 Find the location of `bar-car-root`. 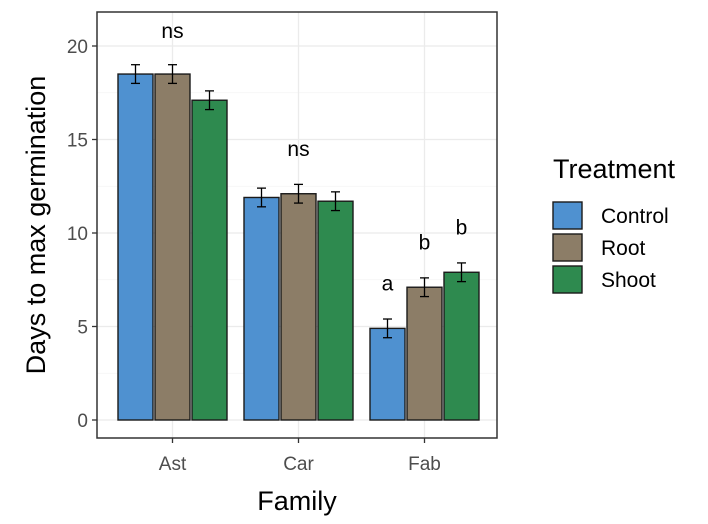

bar-car-root is located at coordinates (298, 307).